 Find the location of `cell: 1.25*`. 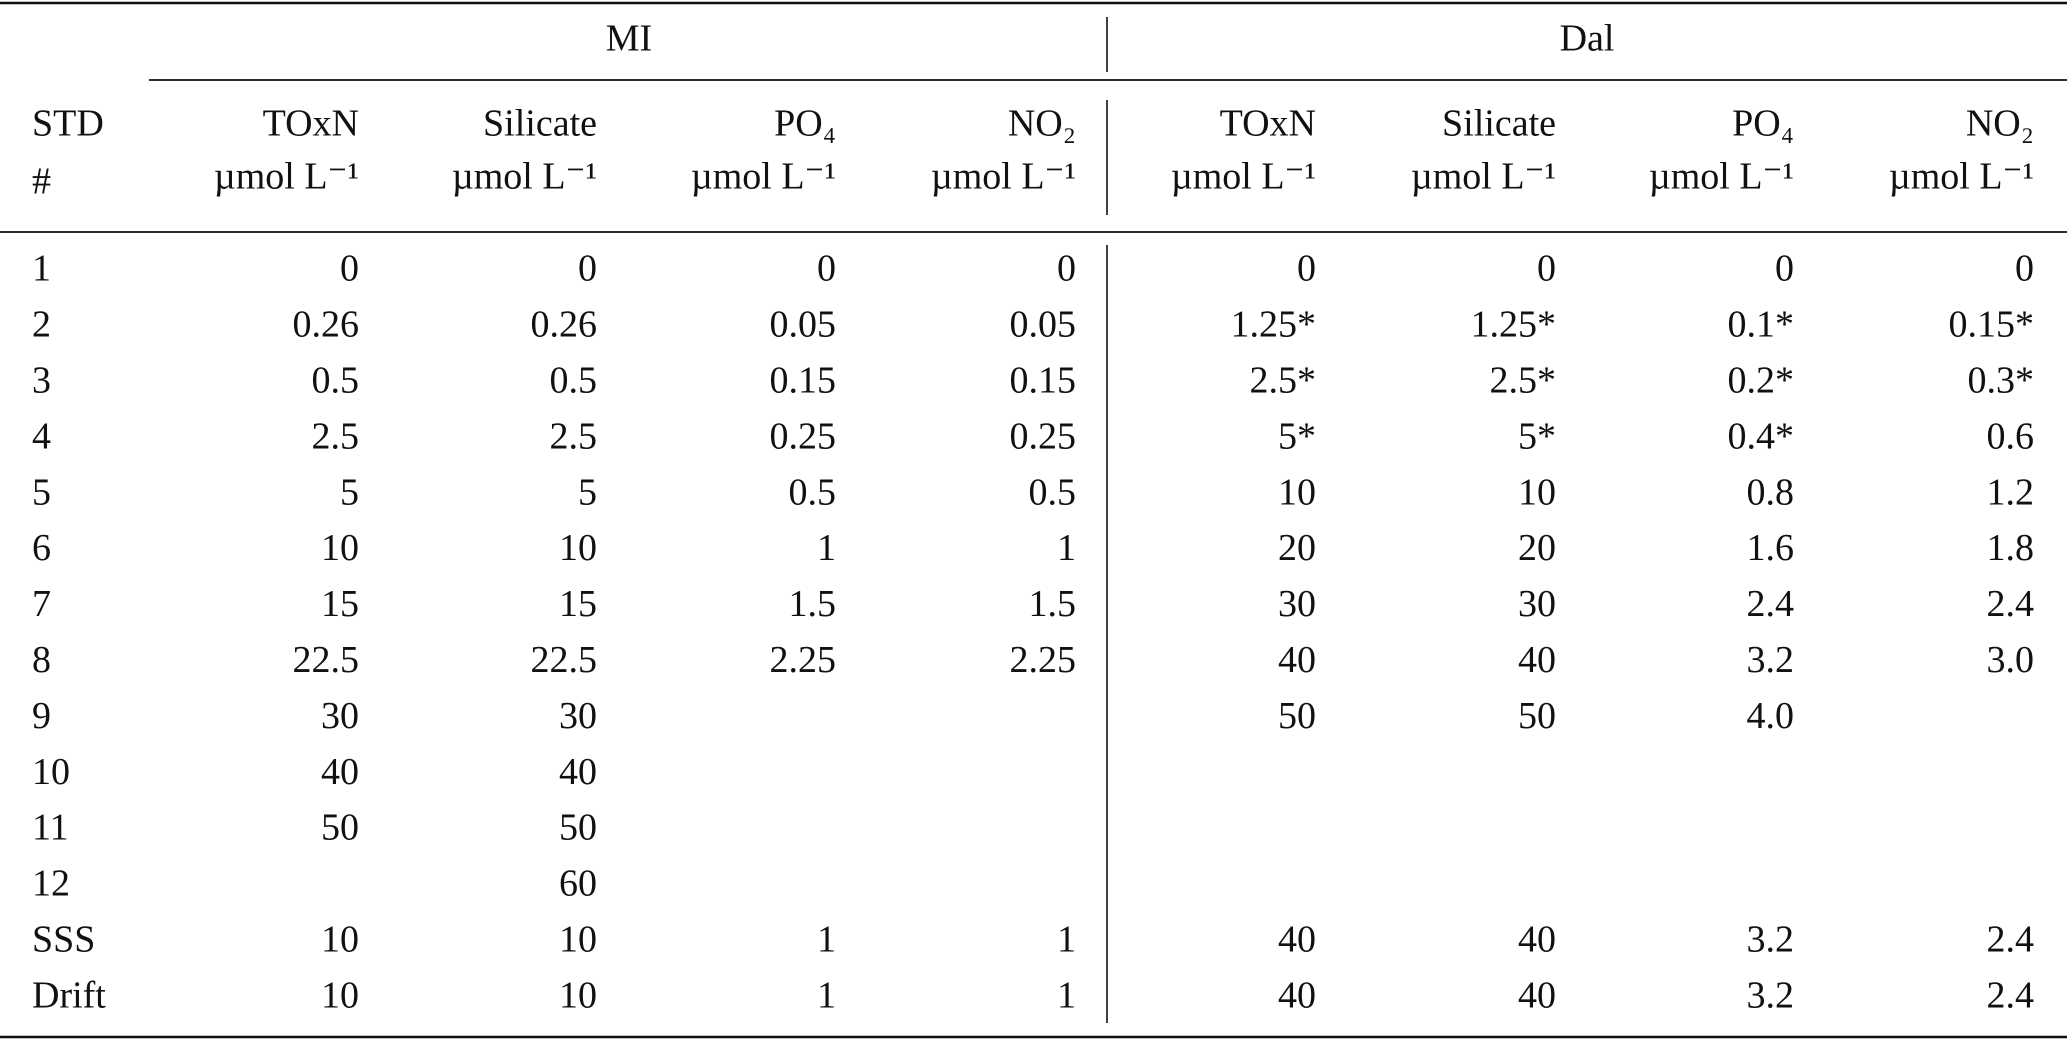

cell: 1.25* is located at coordinates (1514, 325).